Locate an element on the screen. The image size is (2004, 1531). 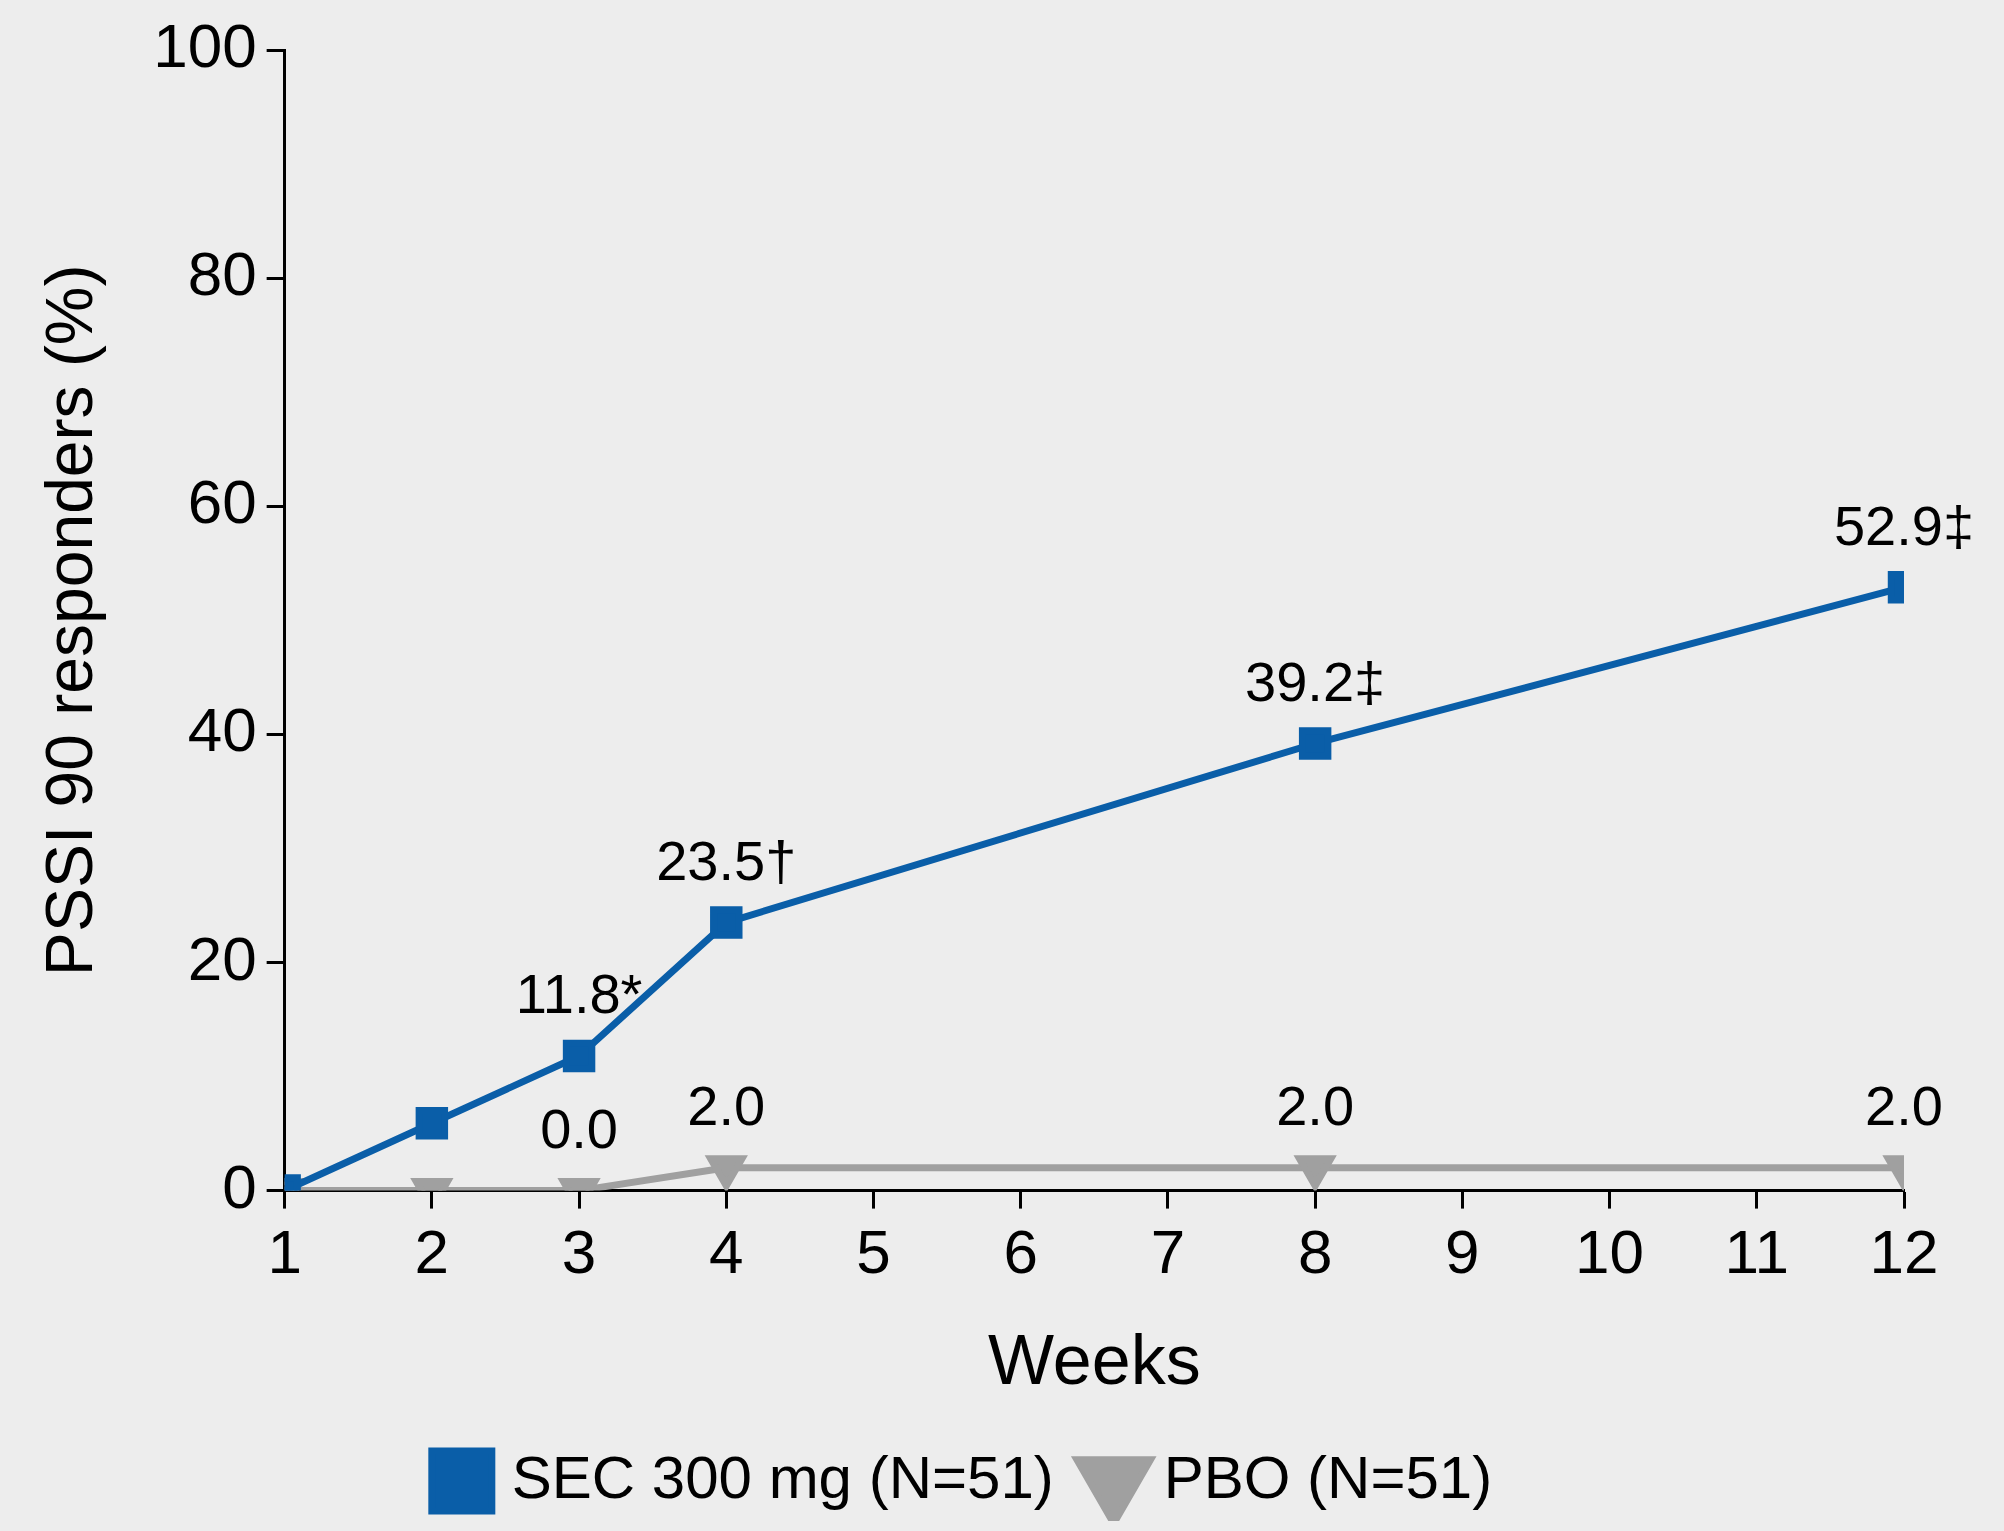
y-tick-label: 20 is located at coordinates (222, 958).